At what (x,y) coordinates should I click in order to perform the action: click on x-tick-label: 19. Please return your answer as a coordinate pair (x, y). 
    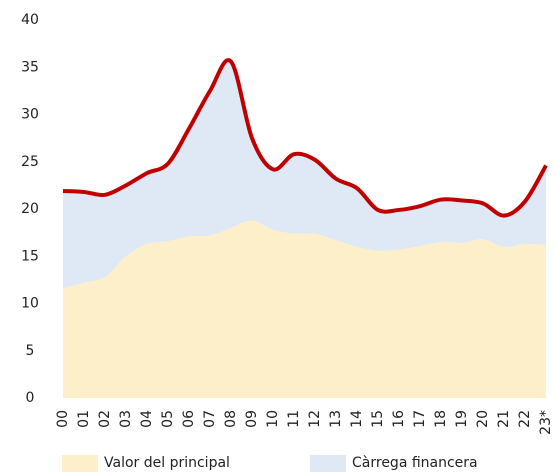
    Looking at the image, I should click on (462, 419).